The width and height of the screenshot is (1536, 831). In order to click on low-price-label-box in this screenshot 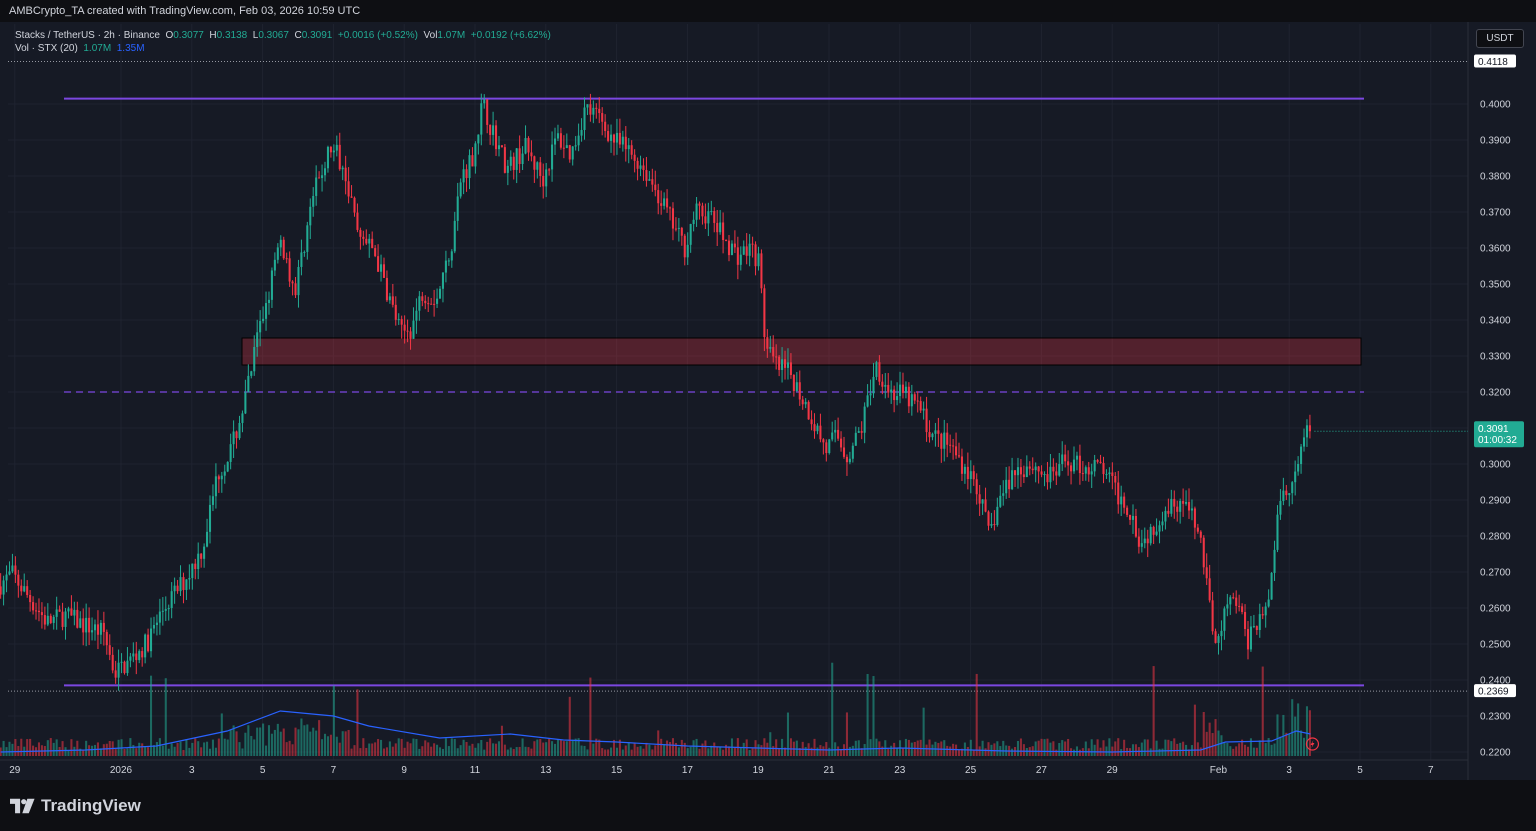, I will do `click(1495, 691)`.